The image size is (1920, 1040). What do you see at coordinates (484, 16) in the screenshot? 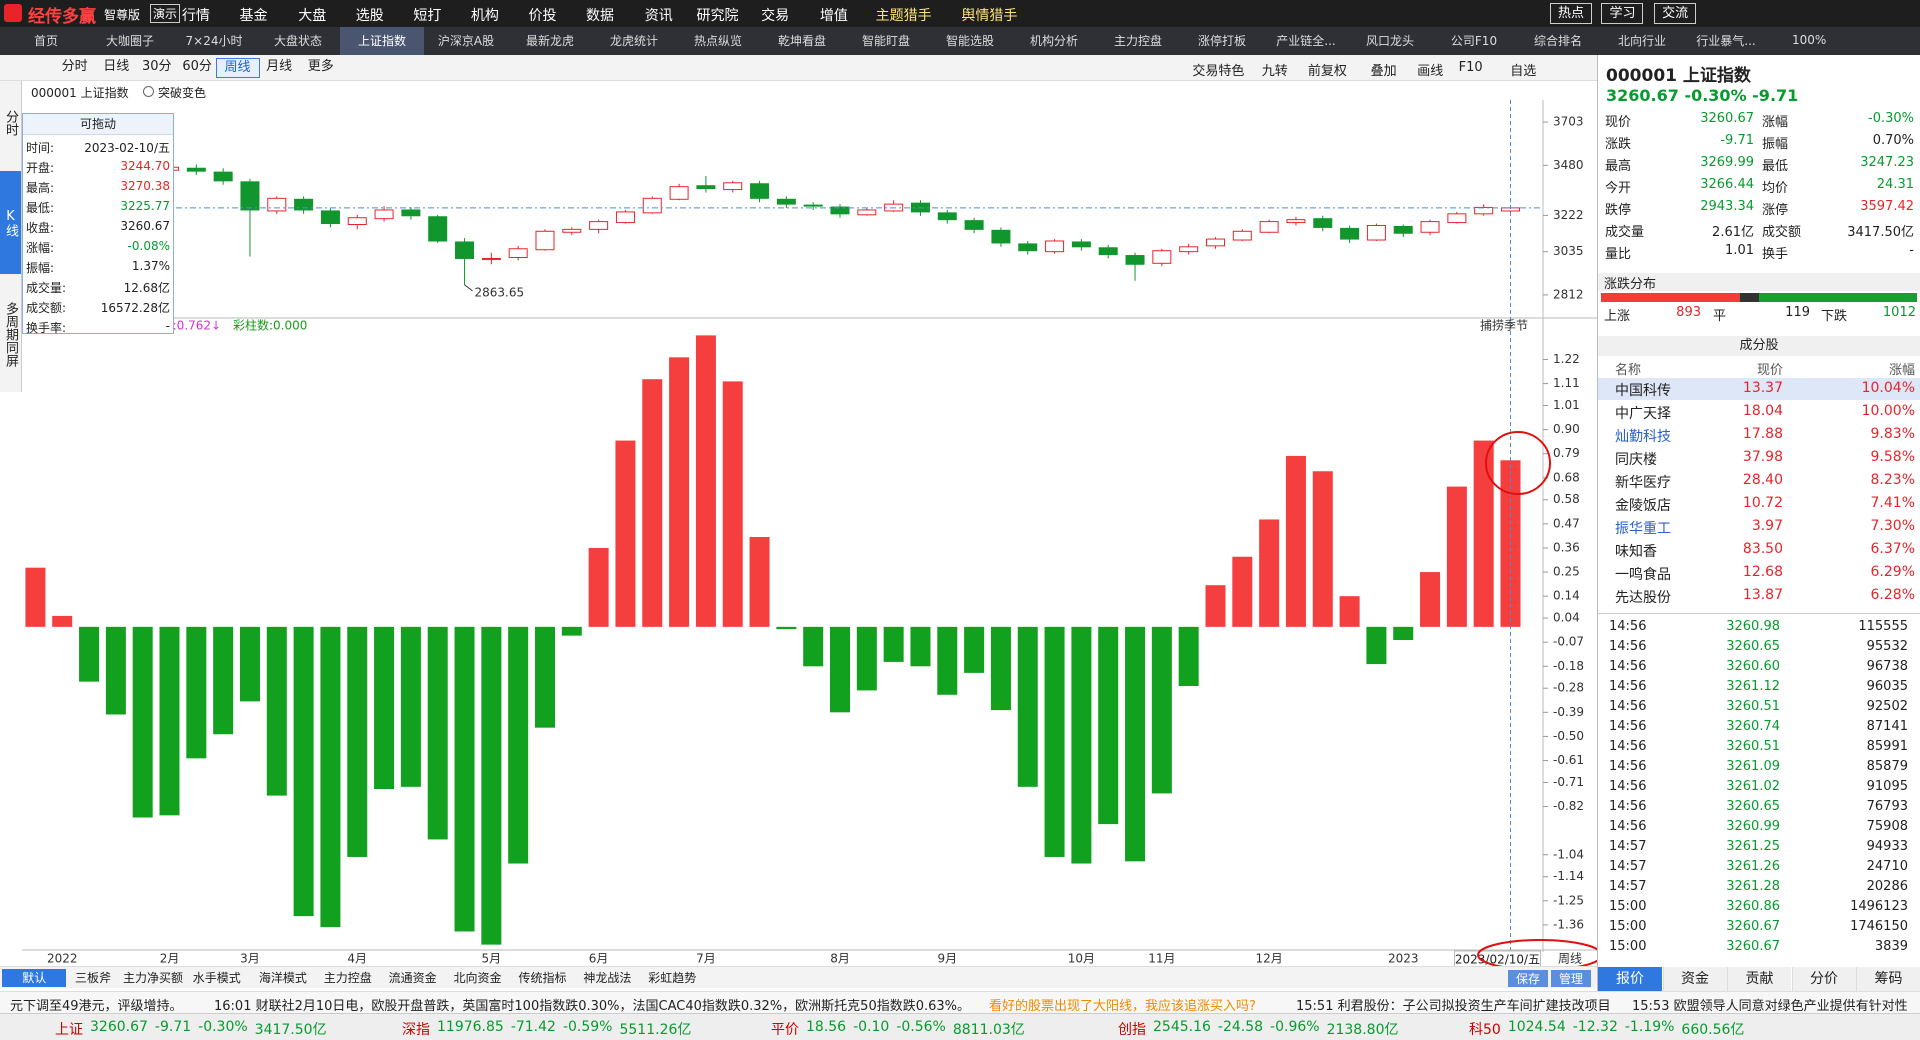
I see `menu-item: 机构` at bounding box center [484, 16].